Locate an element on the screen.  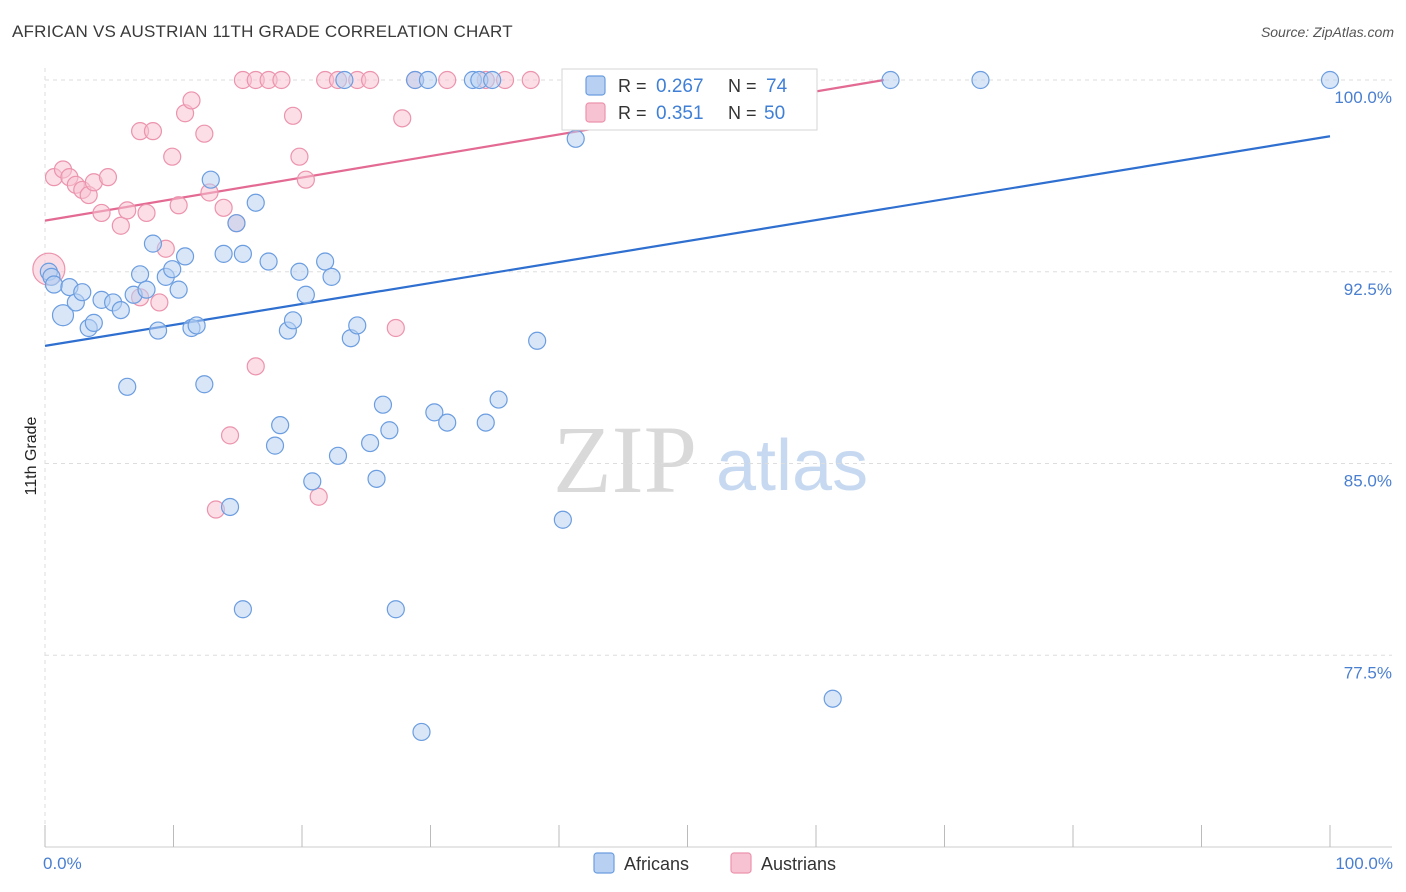
legend-label-africans: Africans is located at coordinates (656, 864).